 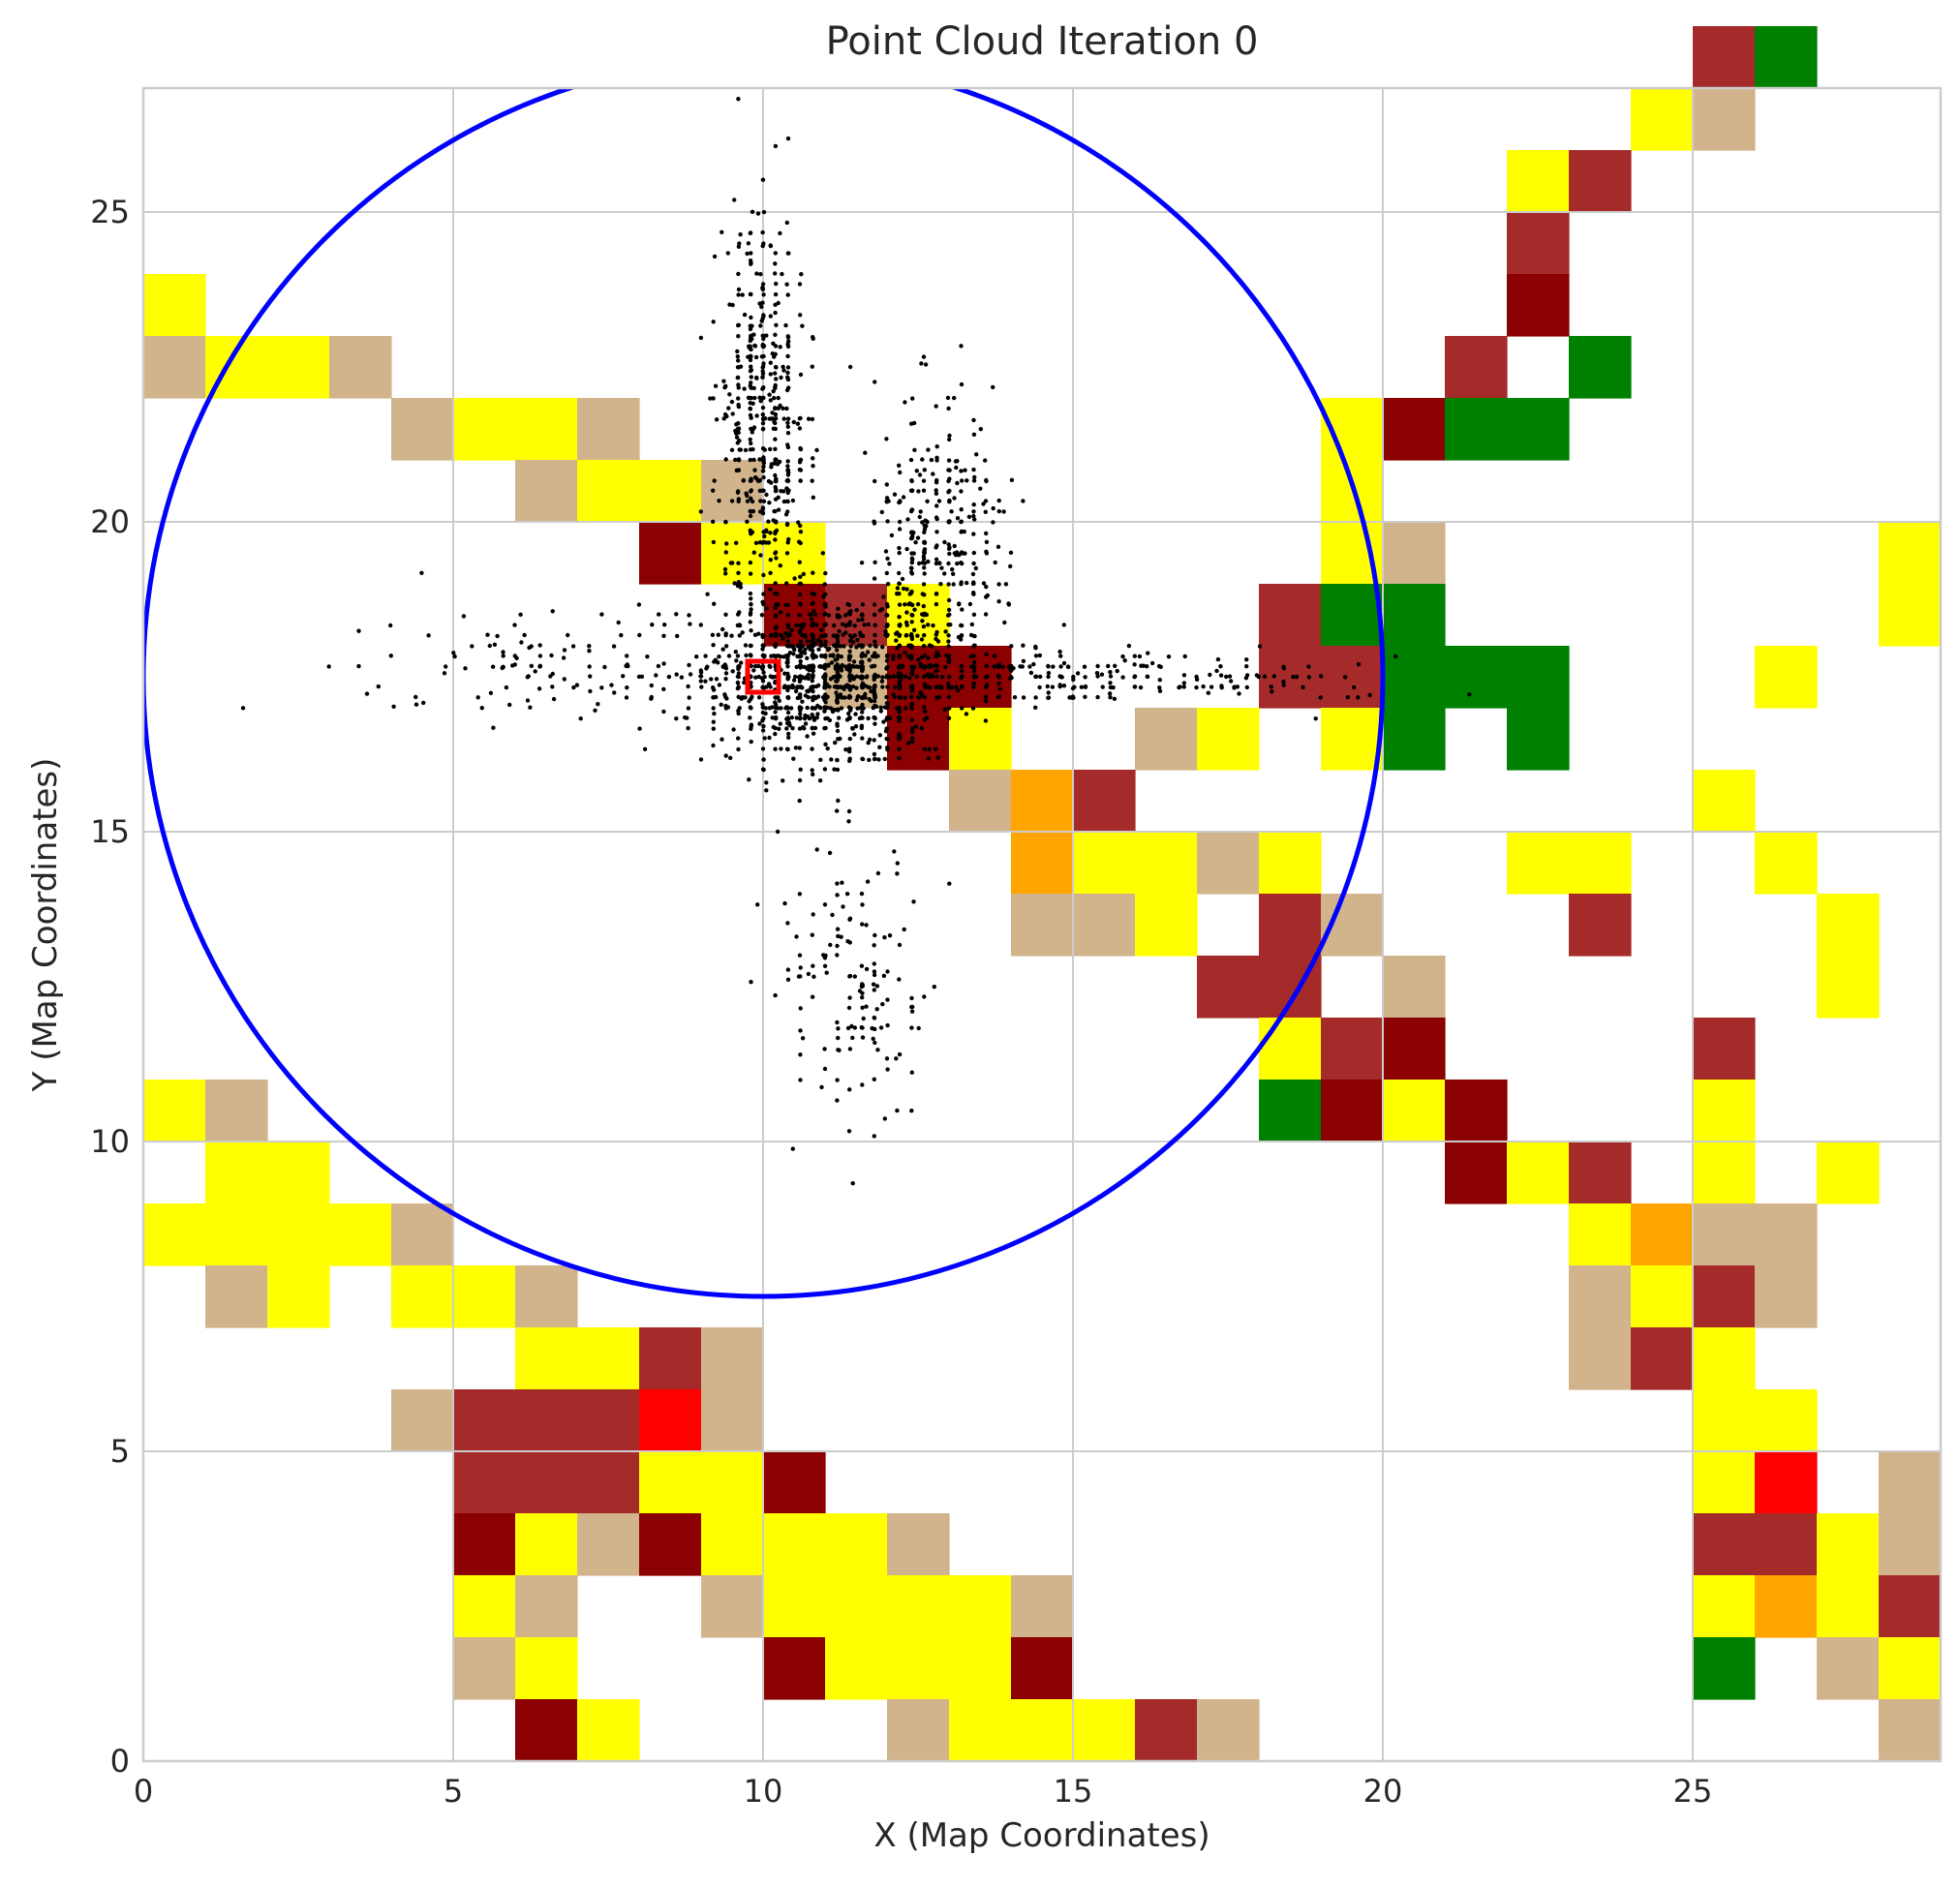 I want to click on y-tick-label: 20, so click(x=110, y=522).